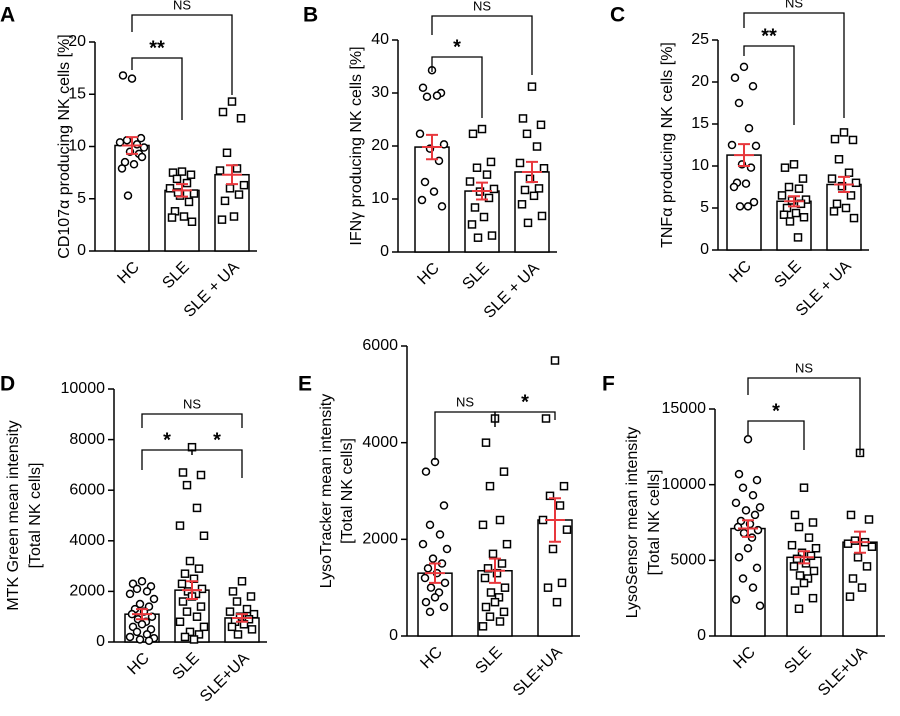 Image resolution: width=900 pixels, height=716 pixels. What do you see at coordinates (700, 81) in the screenshot?
I see `y-tick-label: 20` at bounding box center [700, 81].